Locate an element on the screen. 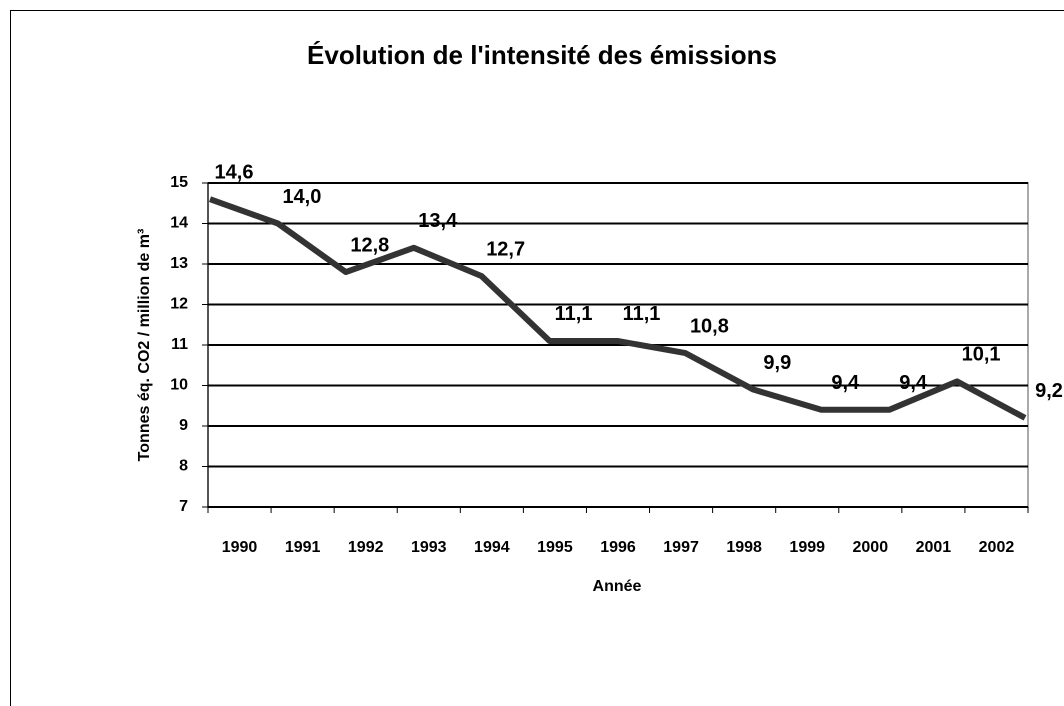 This screenshot has width=1064, height=706. value-label: 12,7 is located at coordinates (505, 249).